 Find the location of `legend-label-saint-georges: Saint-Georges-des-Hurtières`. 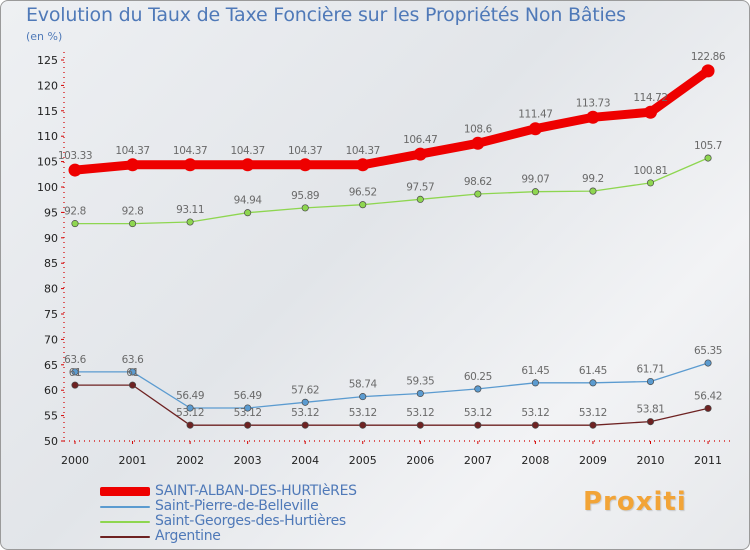

legend-label-saint-georges: Saint-Georges-des-Hurtières is located at coordinates (250, 521).